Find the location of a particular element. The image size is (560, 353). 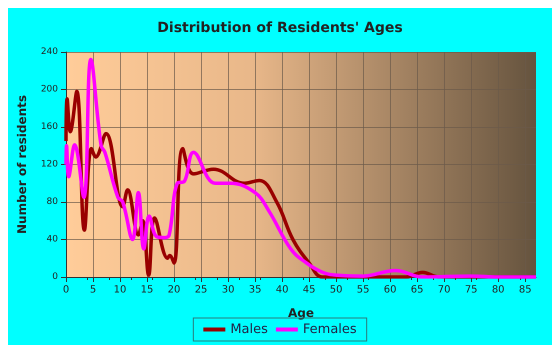

x-tick-label: 85 is located at coordinates (525, 290).